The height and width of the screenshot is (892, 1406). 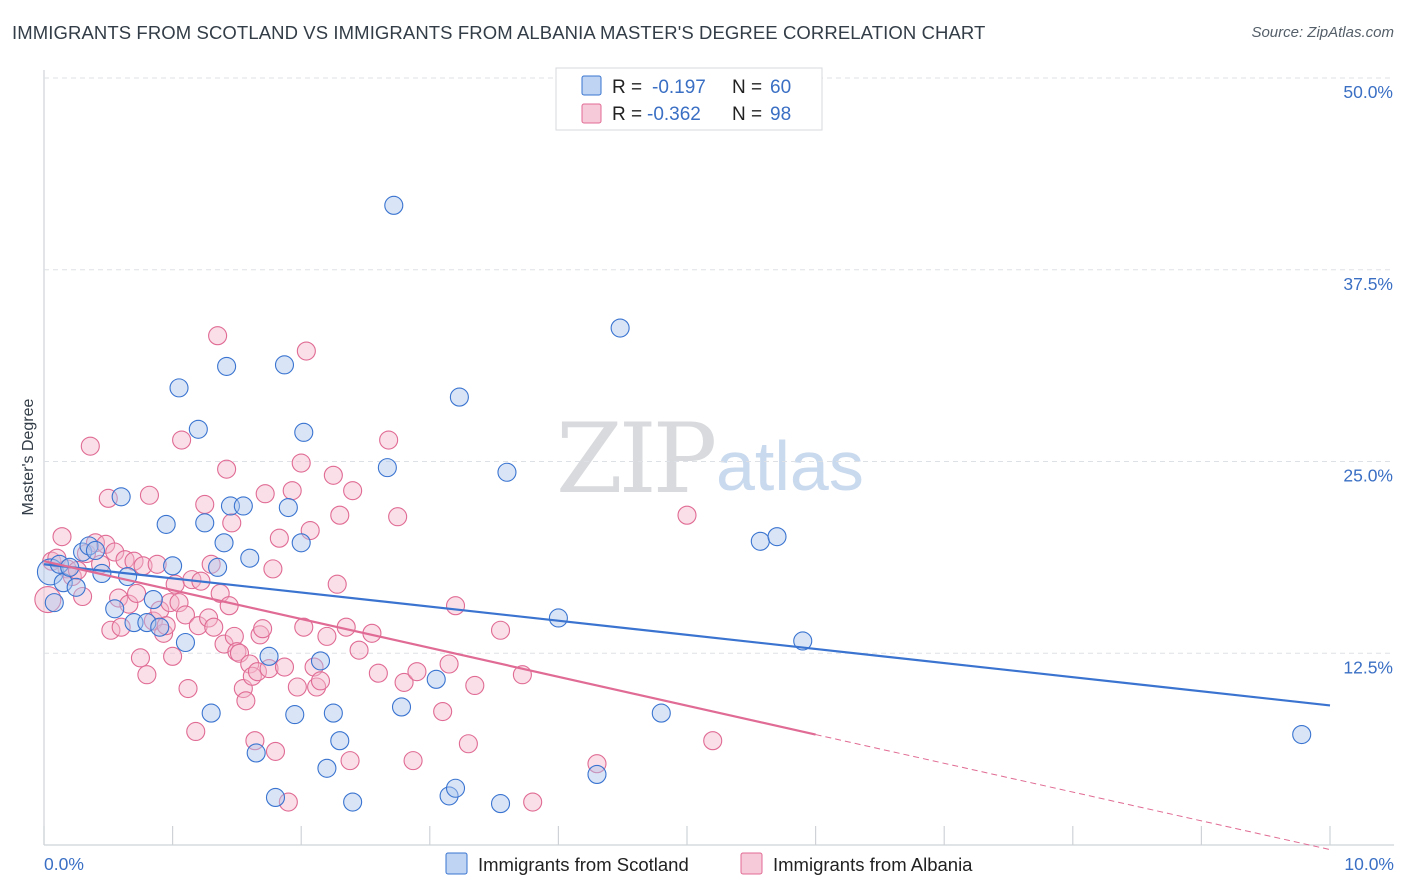 I want to click on source-label: Source: ZipAtlas.com, so click(x=1322, y=32).